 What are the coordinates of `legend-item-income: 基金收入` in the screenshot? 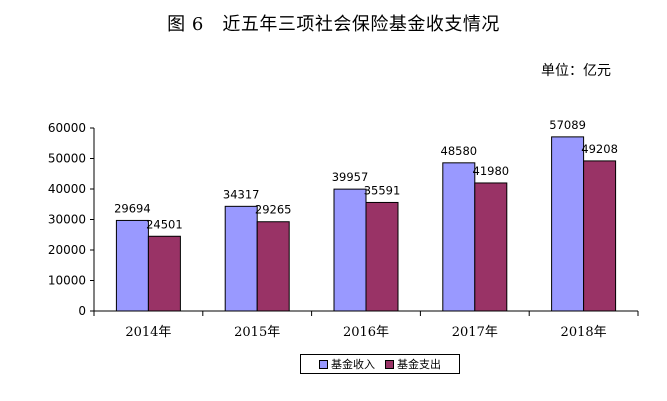 It's located at (347, 364).